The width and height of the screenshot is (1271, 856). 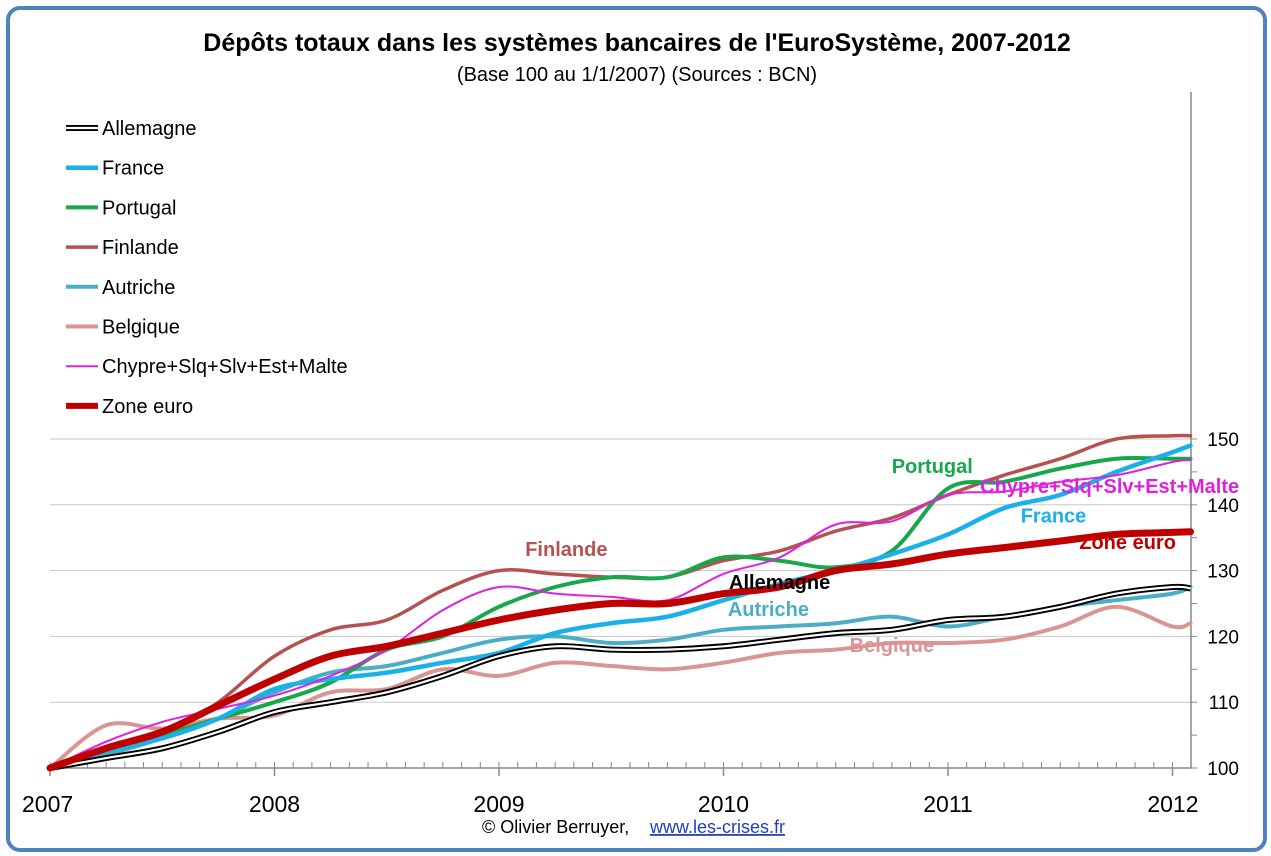 What do you see at coordinates (723, 804) in the screenshot?
I see `x-tick-label: 2010` at bounding box center [723, 804].